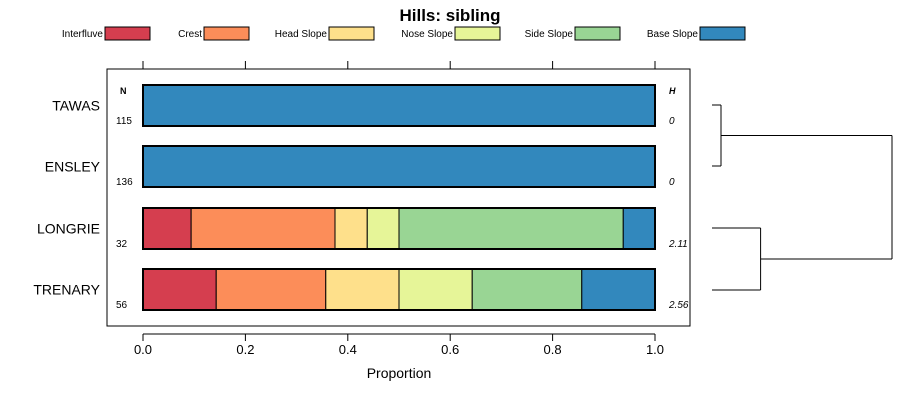 The width and height of the screenshot is (900, 400). Describe the element at coordinates (383, 228) in the screenshot. I see `bar-segment-longrie-nose-slope` at that location.